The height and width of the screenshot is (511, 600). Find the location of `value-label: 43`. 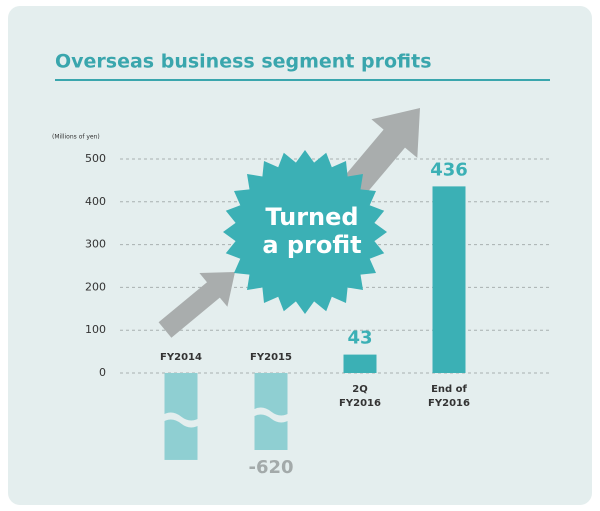

value-label: 43 is located at coordinates (359, 338).